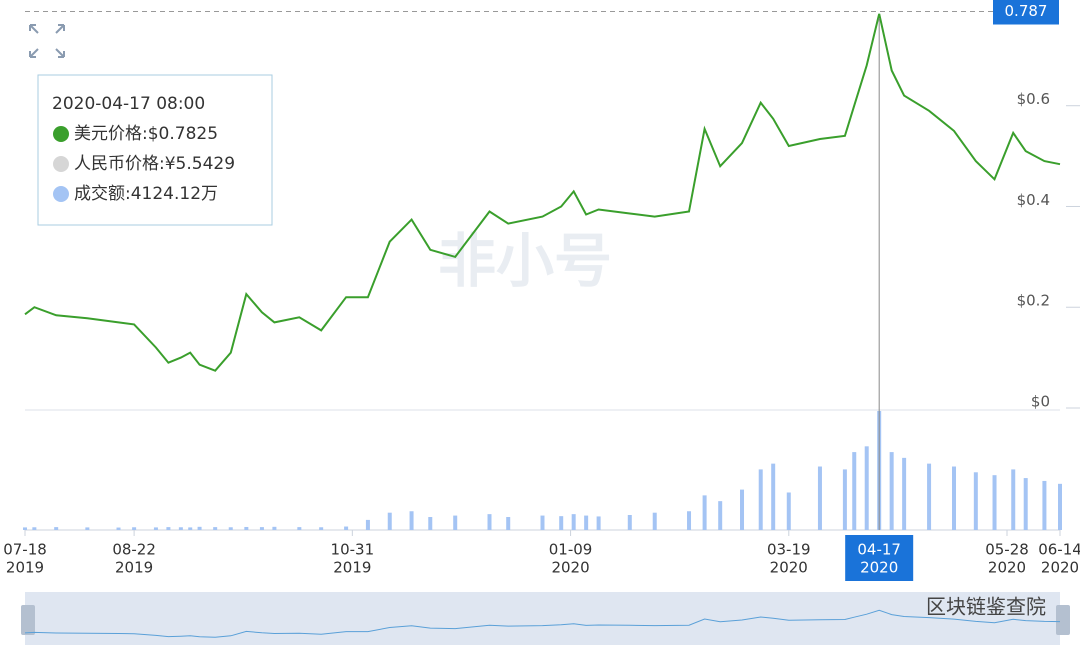 Image resolution: width=1080 pixels, height=657 pixels. Describe the element at coordinates (542, 623) in the screenshot. I see `navigator-line` at that location.